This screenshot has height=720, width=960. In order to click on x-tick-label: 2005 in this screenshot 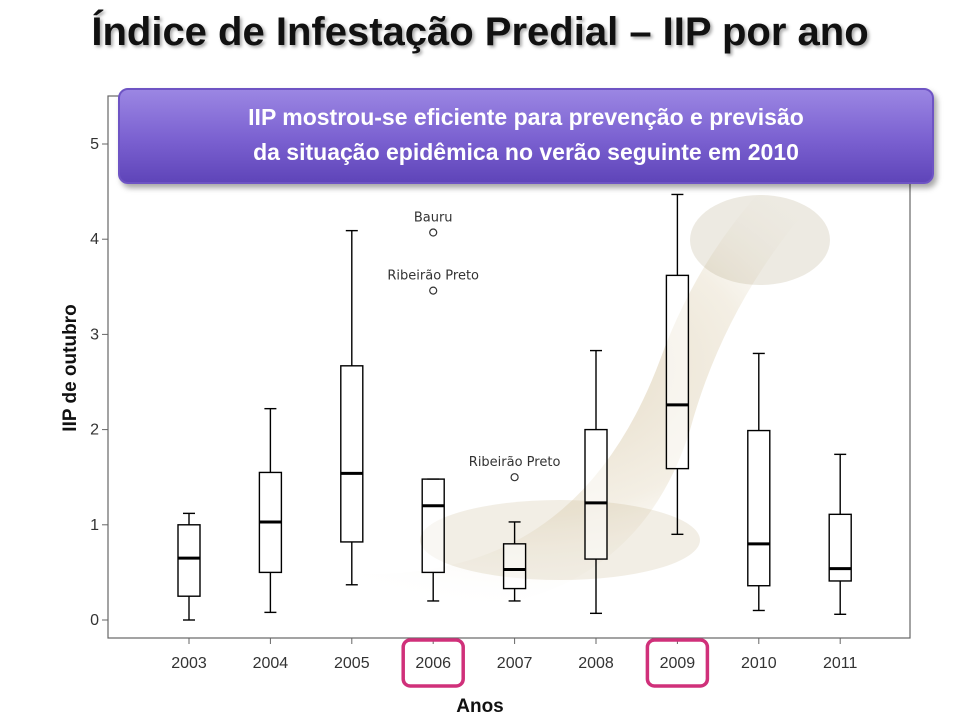, I will do `click(352, 663)`.